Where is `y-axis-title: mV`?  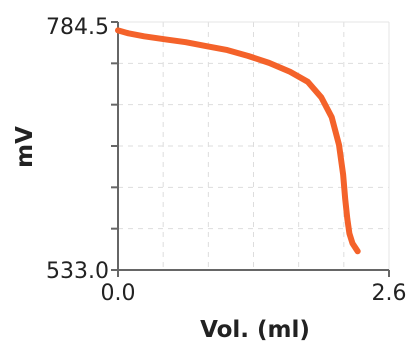
y-axis-title: mV is located at coordinates (25, 147).